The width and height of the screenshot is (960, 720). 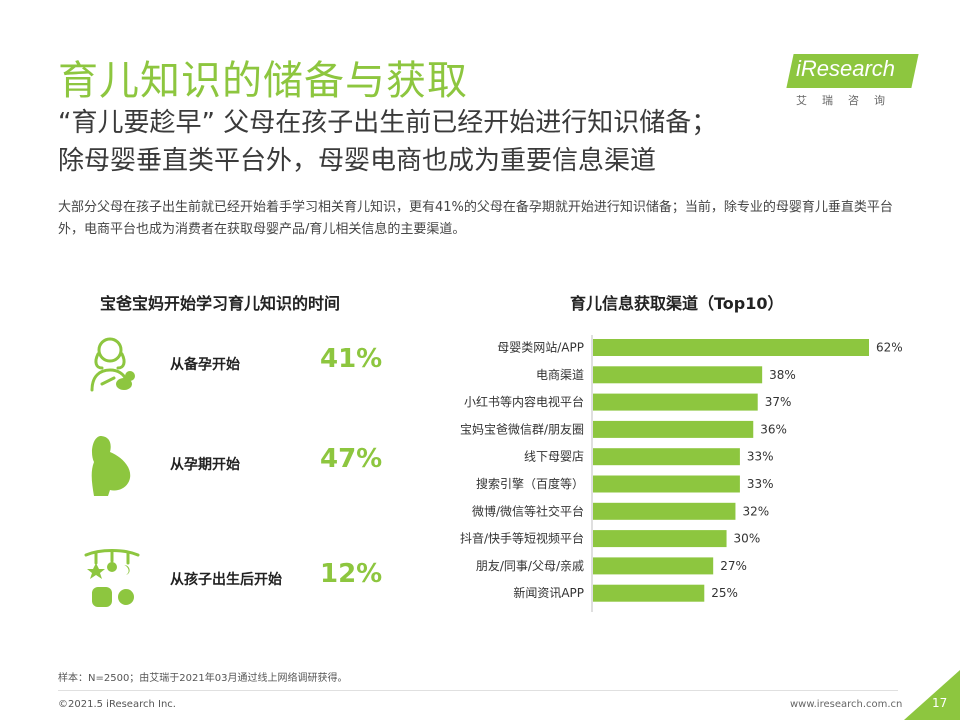 What do you see at coordinates (852, 83) in the screenshot?
I see `iresearch-logo: iResearch 艾瑞咨询` at bounding box center [852, 83].